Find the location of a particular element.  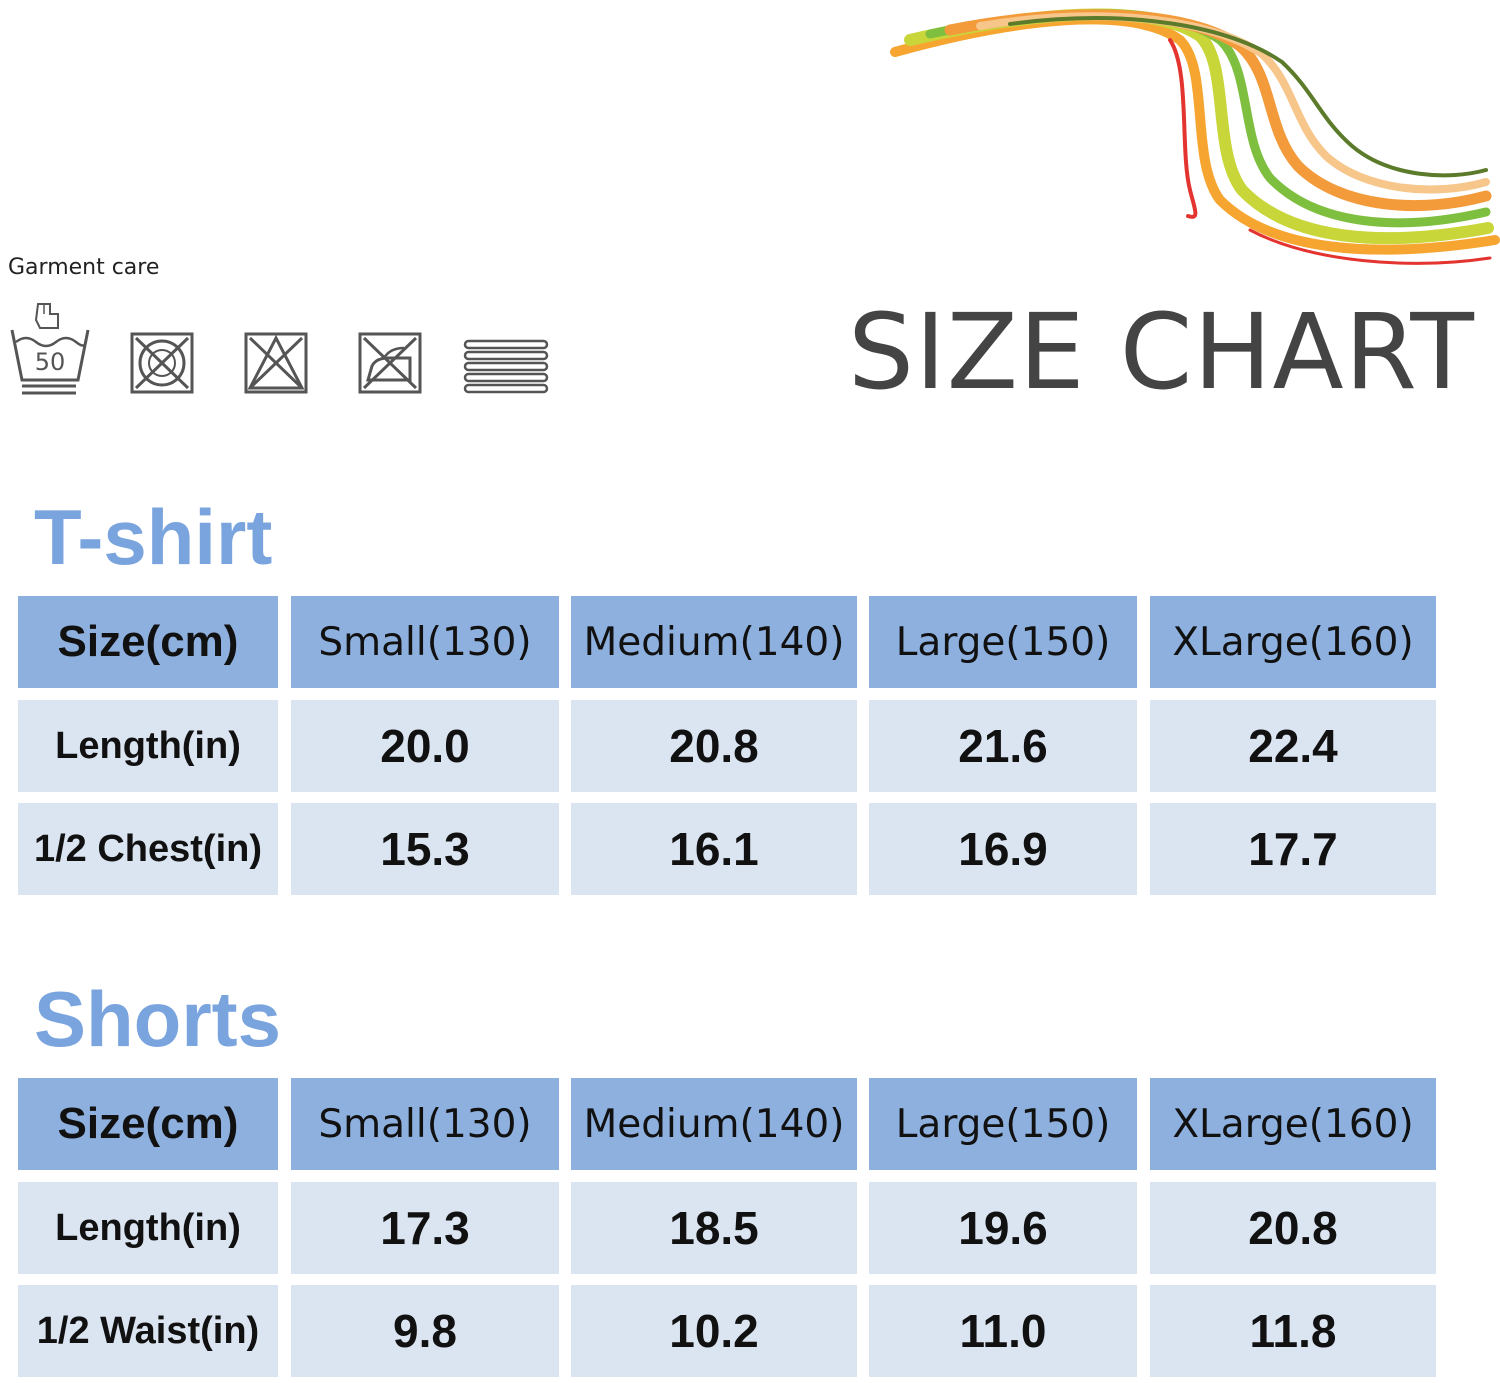

table-cell: 10.2 is located at coordinates (714, 1331).